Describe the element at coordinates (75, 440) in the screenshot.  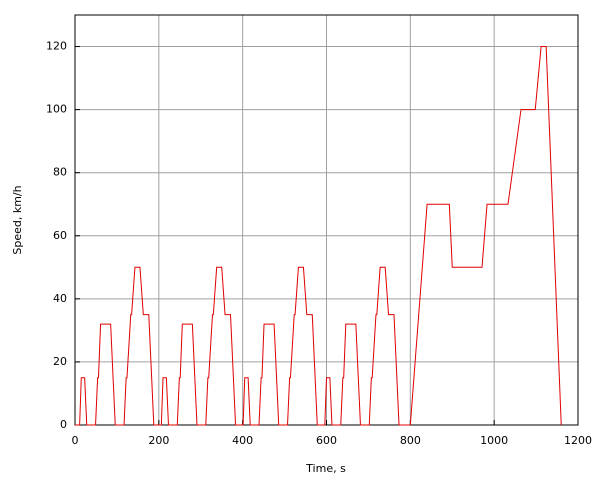
I see `x-tick-label: 0` at that location.